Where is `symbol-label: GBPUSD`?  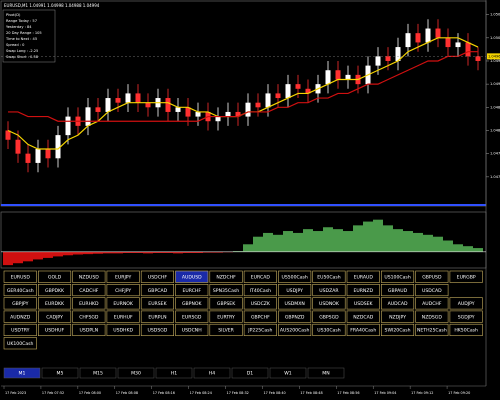
symbol-label: GBPUSD is located at coordinates (432, 278).